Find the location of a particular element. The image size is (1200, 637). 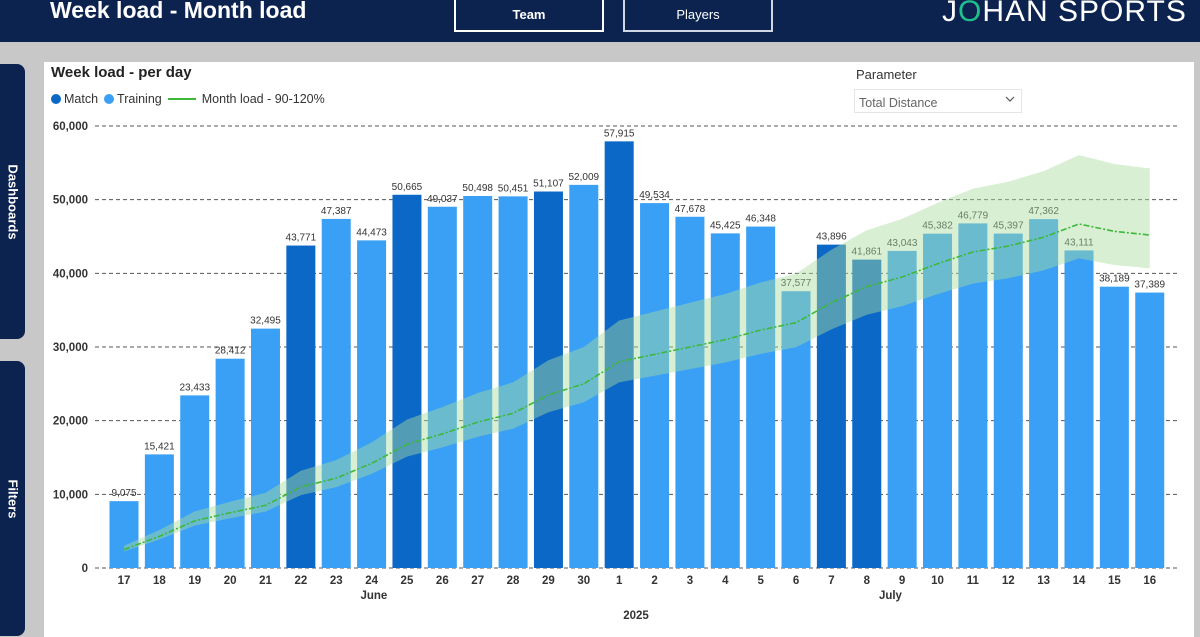

bar-value-label: 50,498 is located at coordinates (477, 188).